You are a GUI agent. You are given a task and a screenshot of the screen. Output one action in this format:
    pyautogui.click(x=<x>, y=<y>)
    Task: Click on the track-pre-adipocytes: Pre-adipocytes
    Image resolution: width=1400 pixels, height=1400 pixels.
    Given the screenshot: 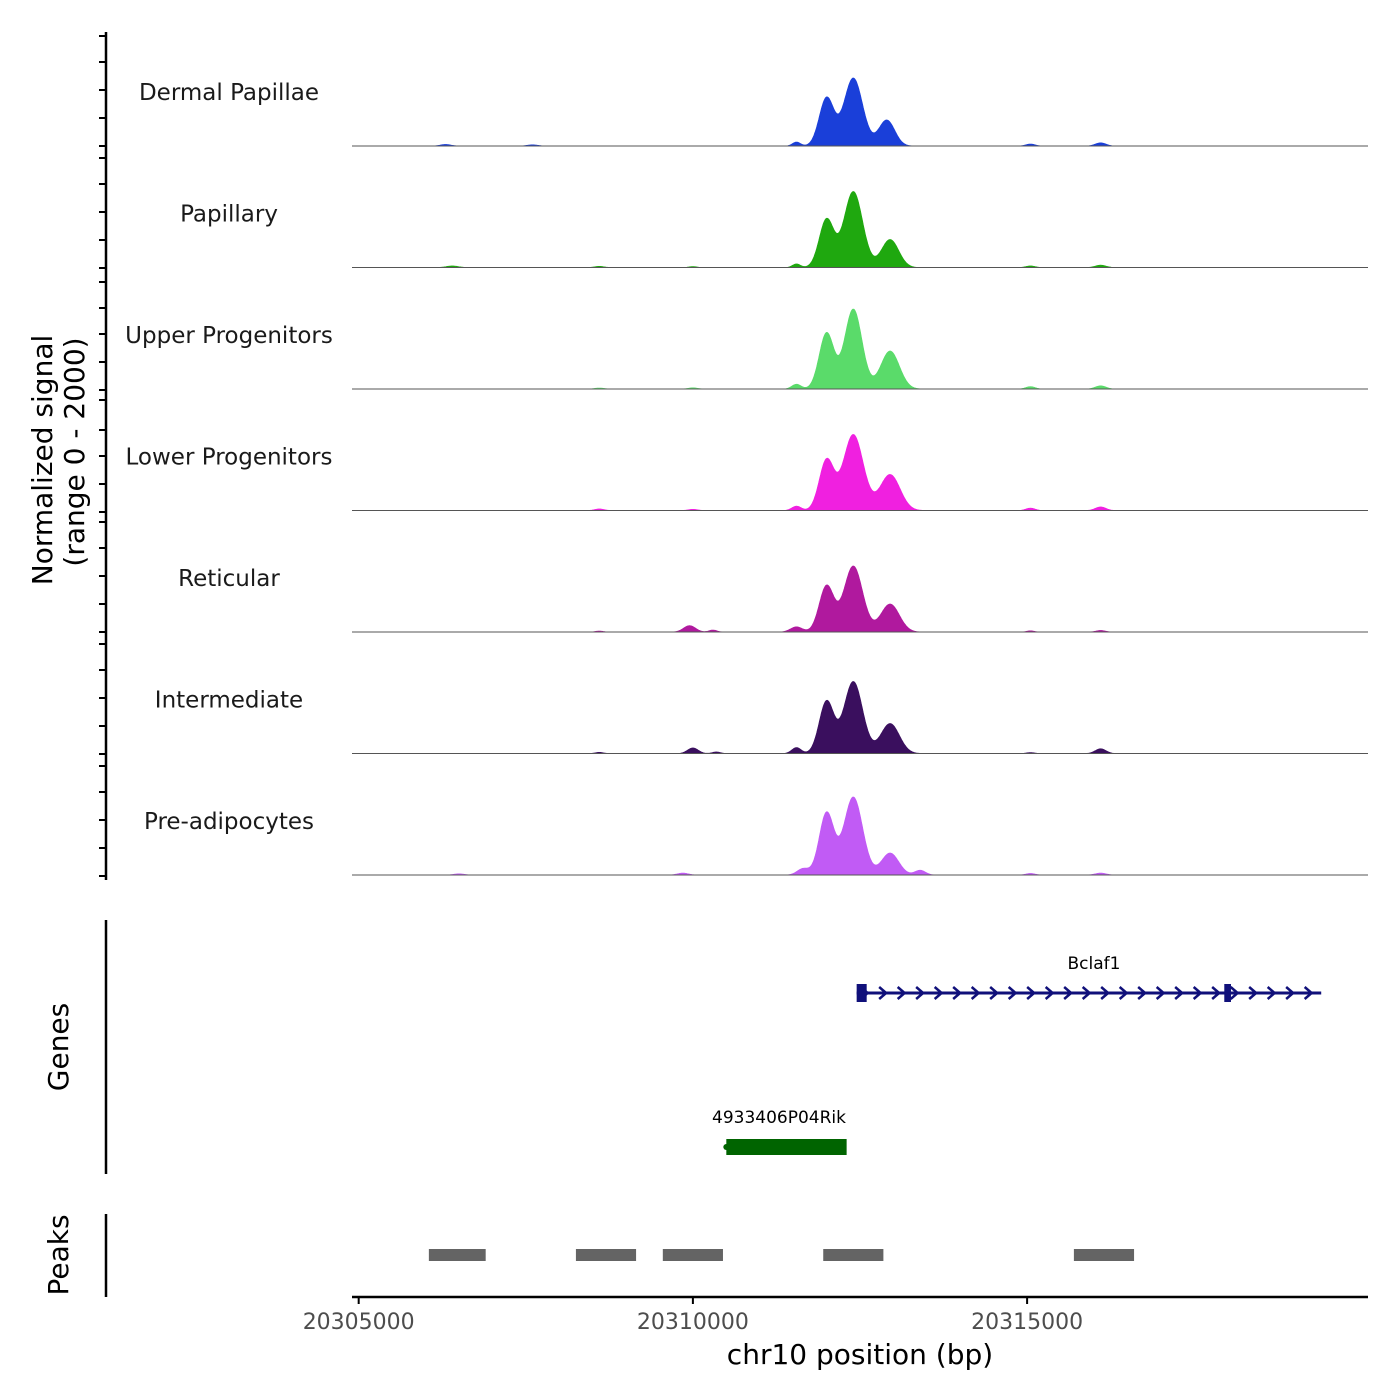 What is the action you would take?
    pyautogui.click(x=756, y=836)
    